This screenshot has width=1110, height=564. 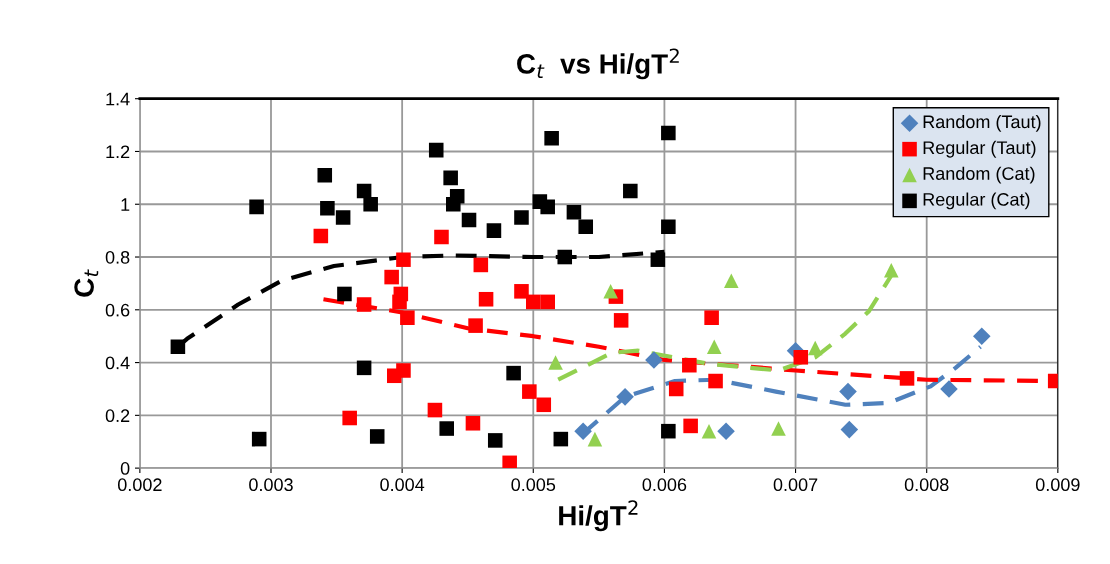 What do you see at coordinates (125, 468) in the screenshot?
I see `y-tick-label: 0` at bounding box center [125, 468].